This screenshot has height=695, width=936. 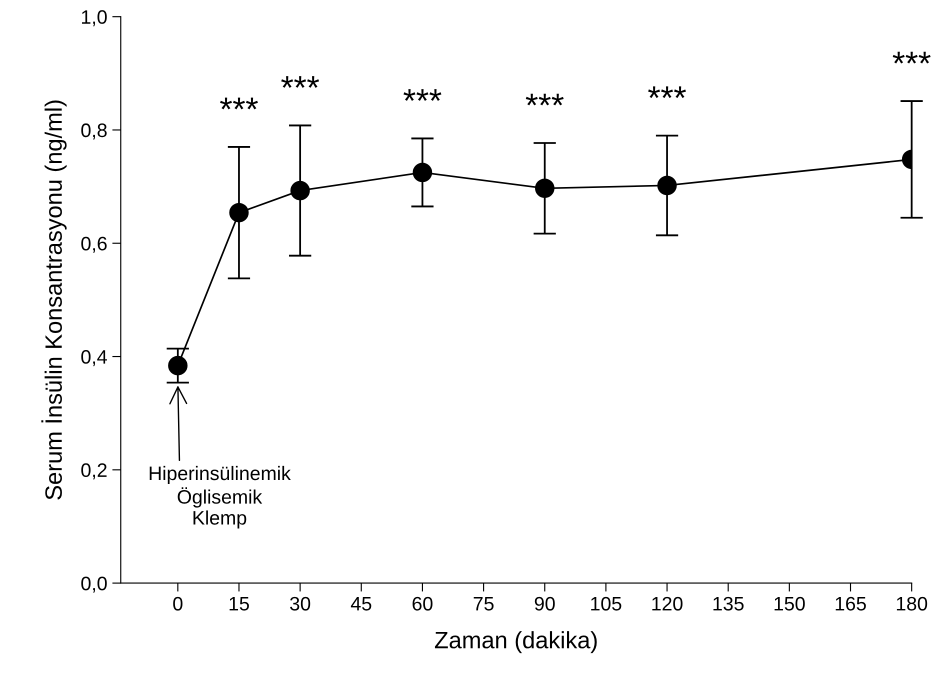 I want to click on y-tick-label: 1,0, so click(x=94, y=18).